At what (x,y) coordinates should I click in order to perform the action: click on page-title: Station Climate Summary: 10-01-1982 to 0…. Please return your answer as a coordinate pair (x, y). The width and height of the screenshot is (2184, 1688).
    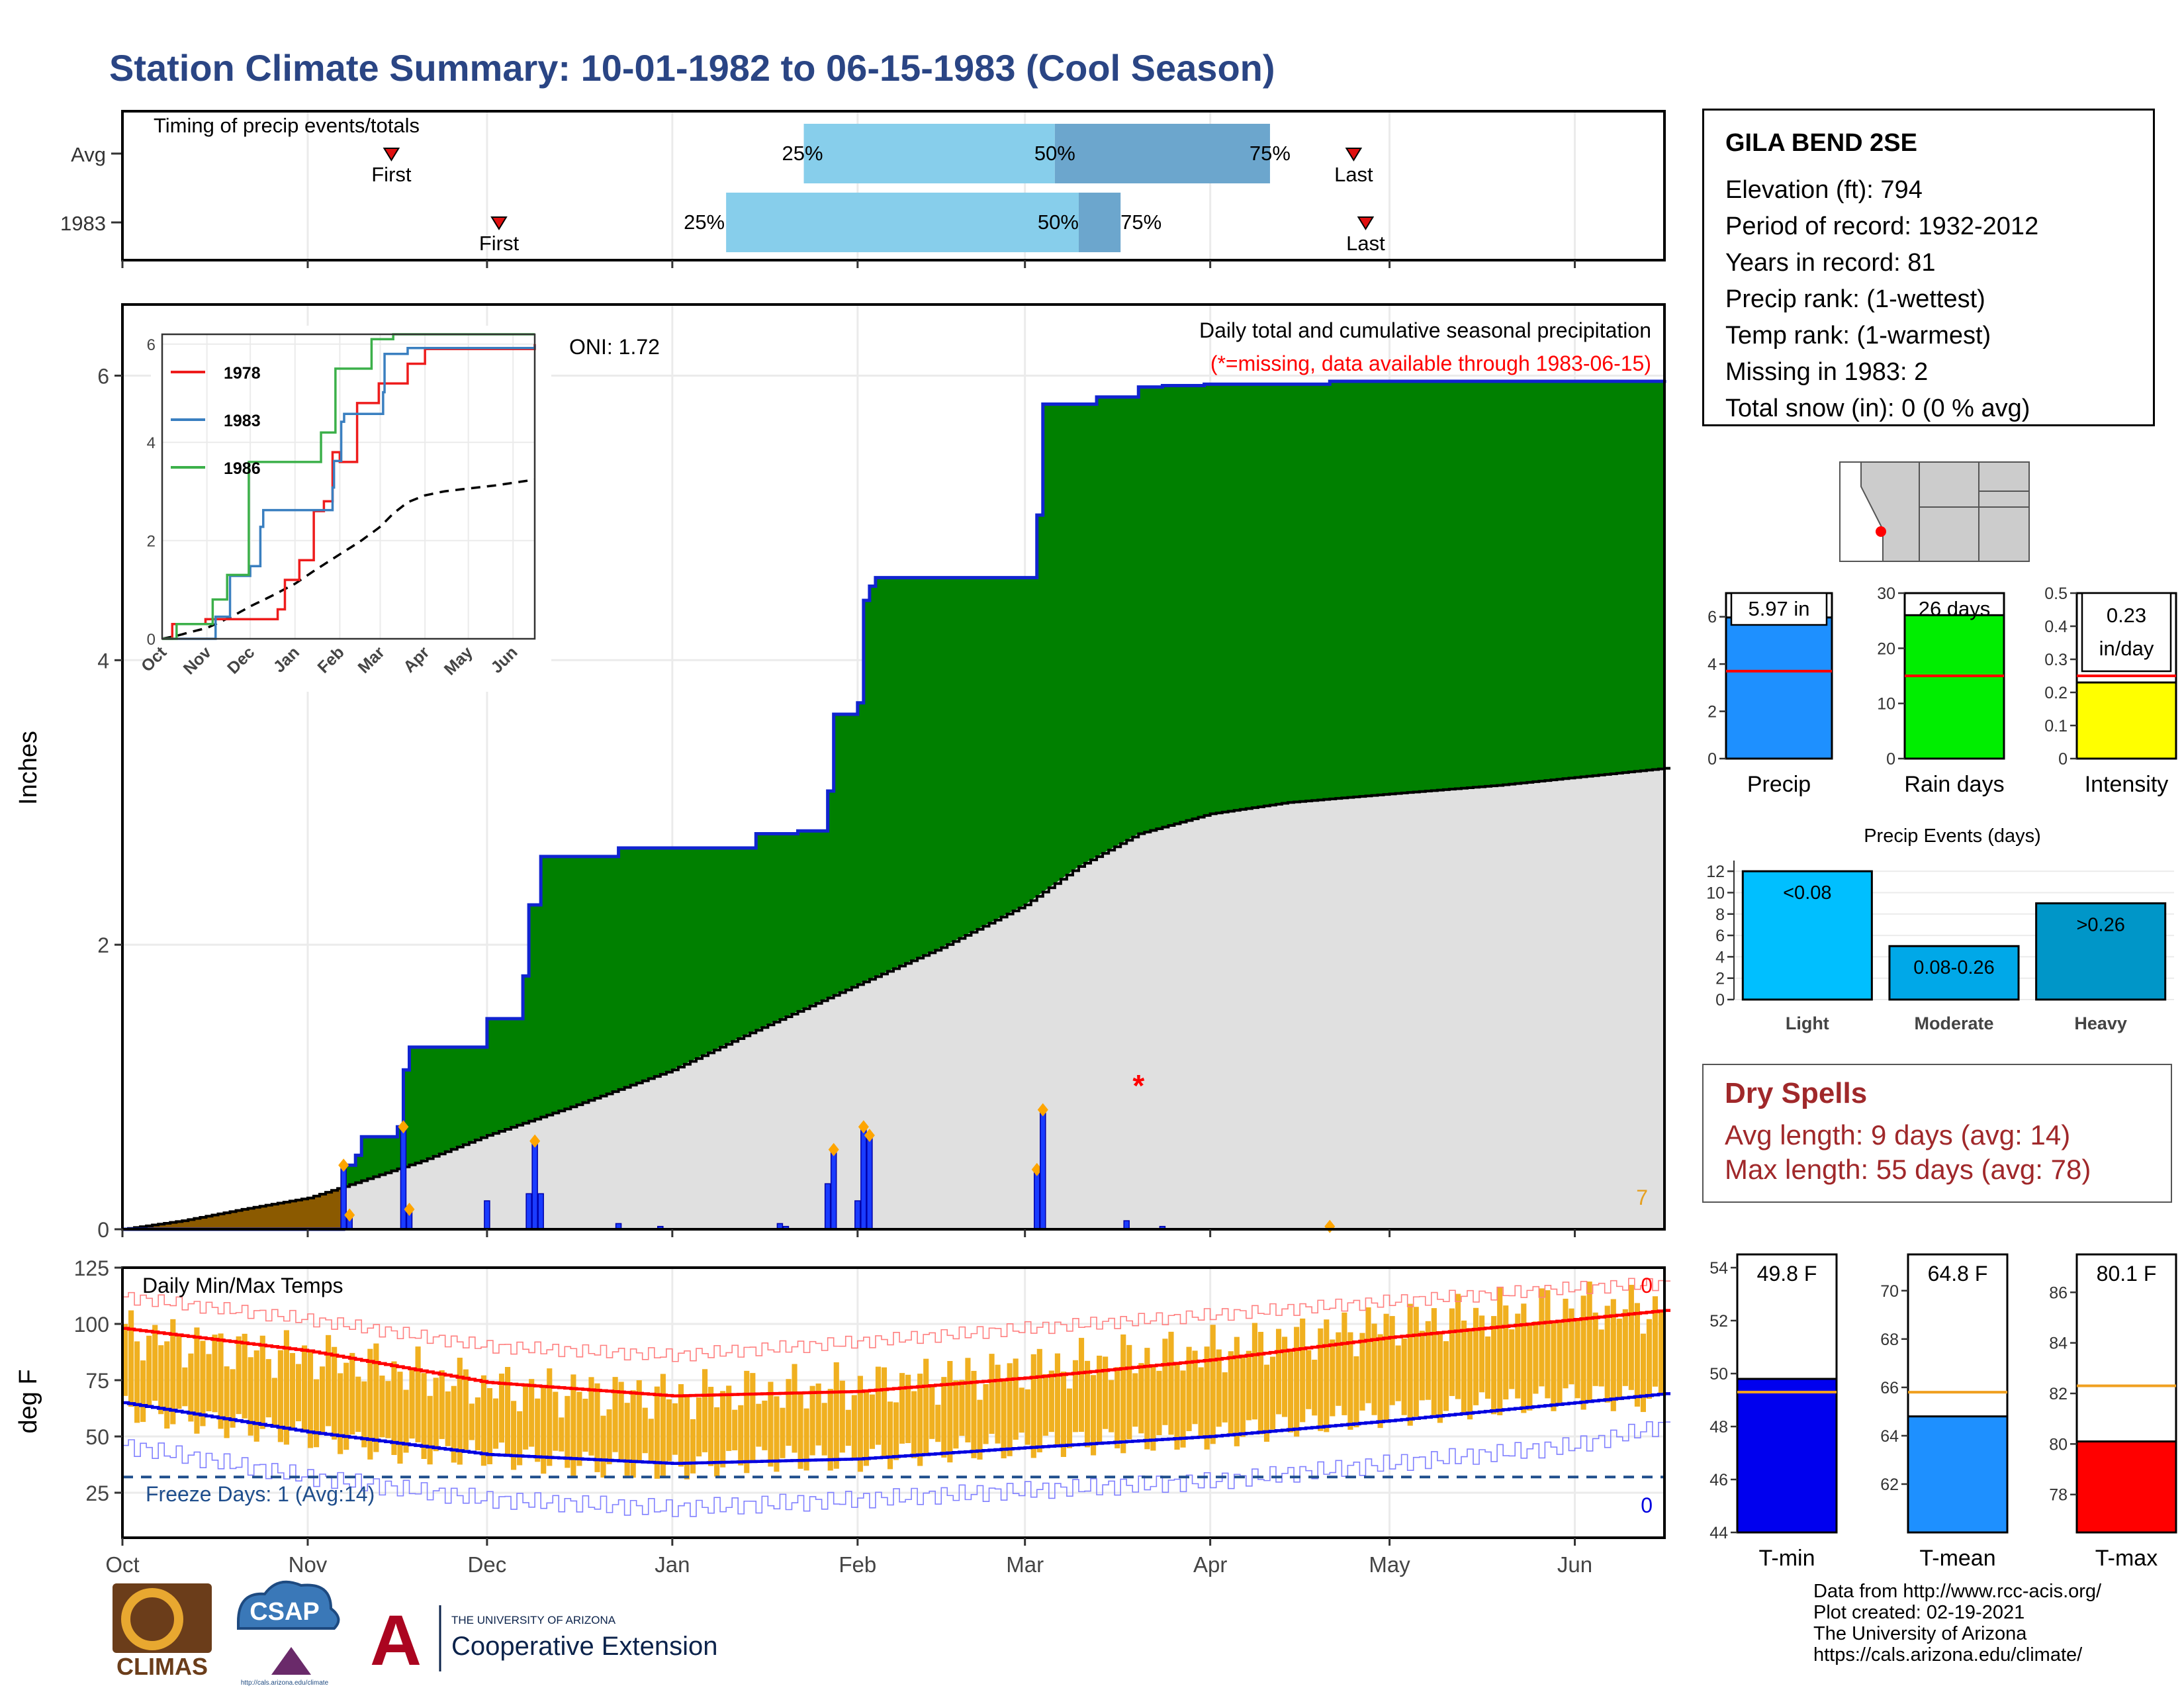
    Looking at the image, I should click on (692, 68).